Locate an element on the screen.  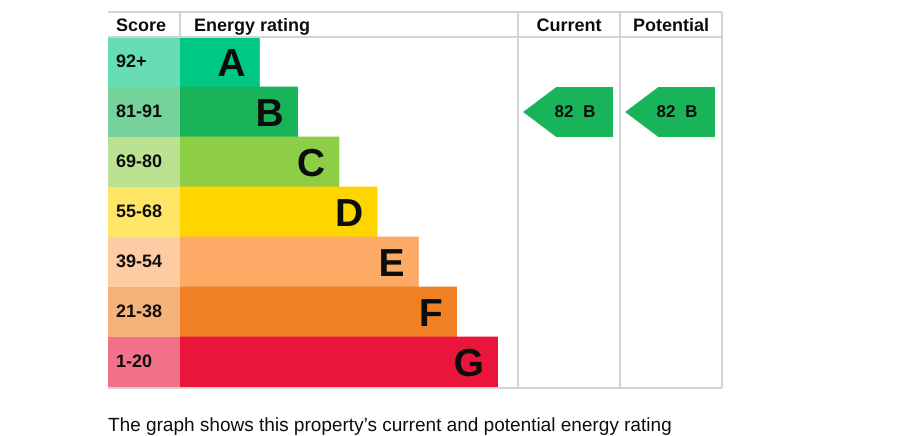
y-tick-label: 1-20 is located at coordinates (134, 360).